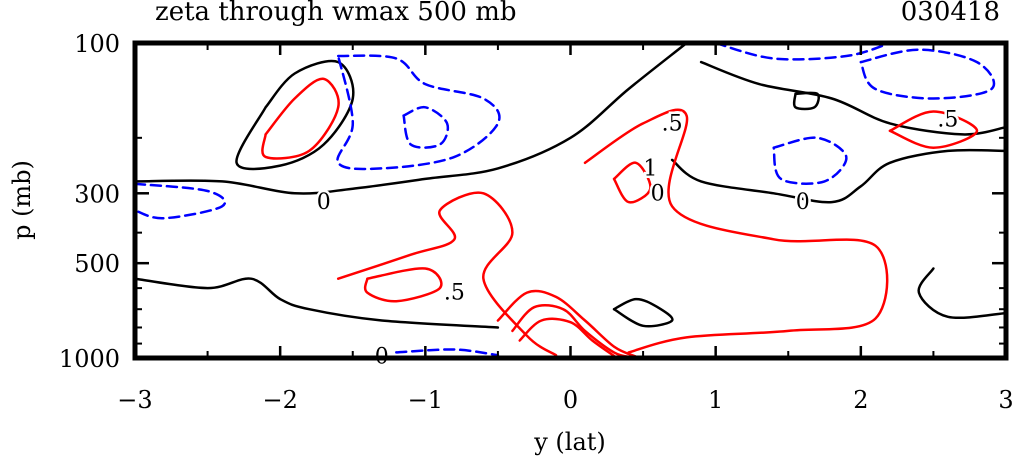  I want to click on x-tick-label: 3, so click(1005, 400).